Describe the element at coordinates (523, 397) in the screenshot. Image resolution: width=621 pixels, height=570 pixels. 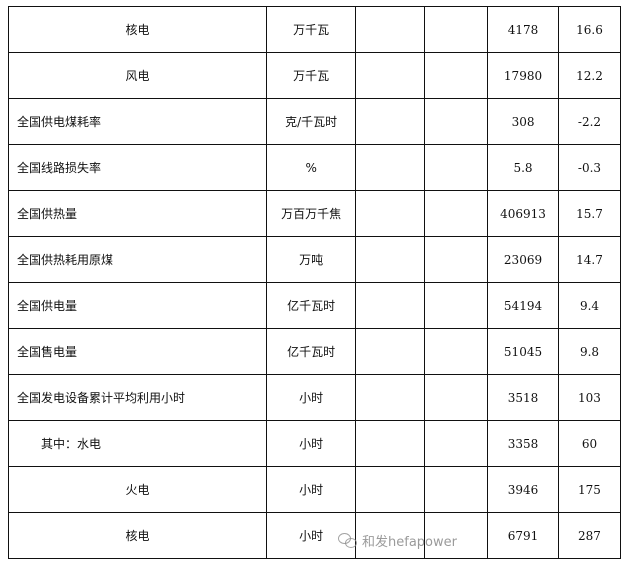
I see `value-cell: 3518` at that location.